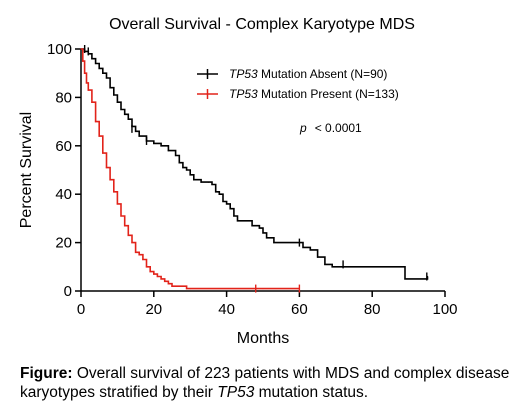 The width and height of the screenshot is (520, 417). Describe the element at coordinates (63, 243) in the screenshot. I see `y-tick-label: 20` at that location.